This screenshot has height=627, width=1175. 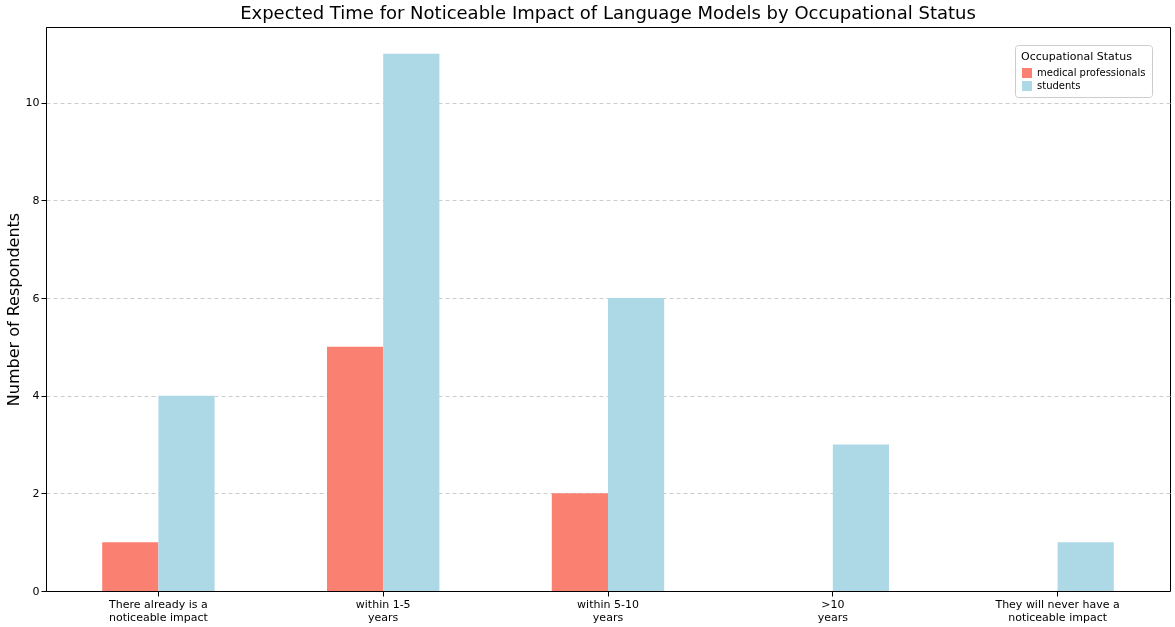 What do you see at coordinates (1057, 610) in the screenshot?
I see `x-tick-label: They will never have a noticeable impact` at bounding box center [1057, 610].